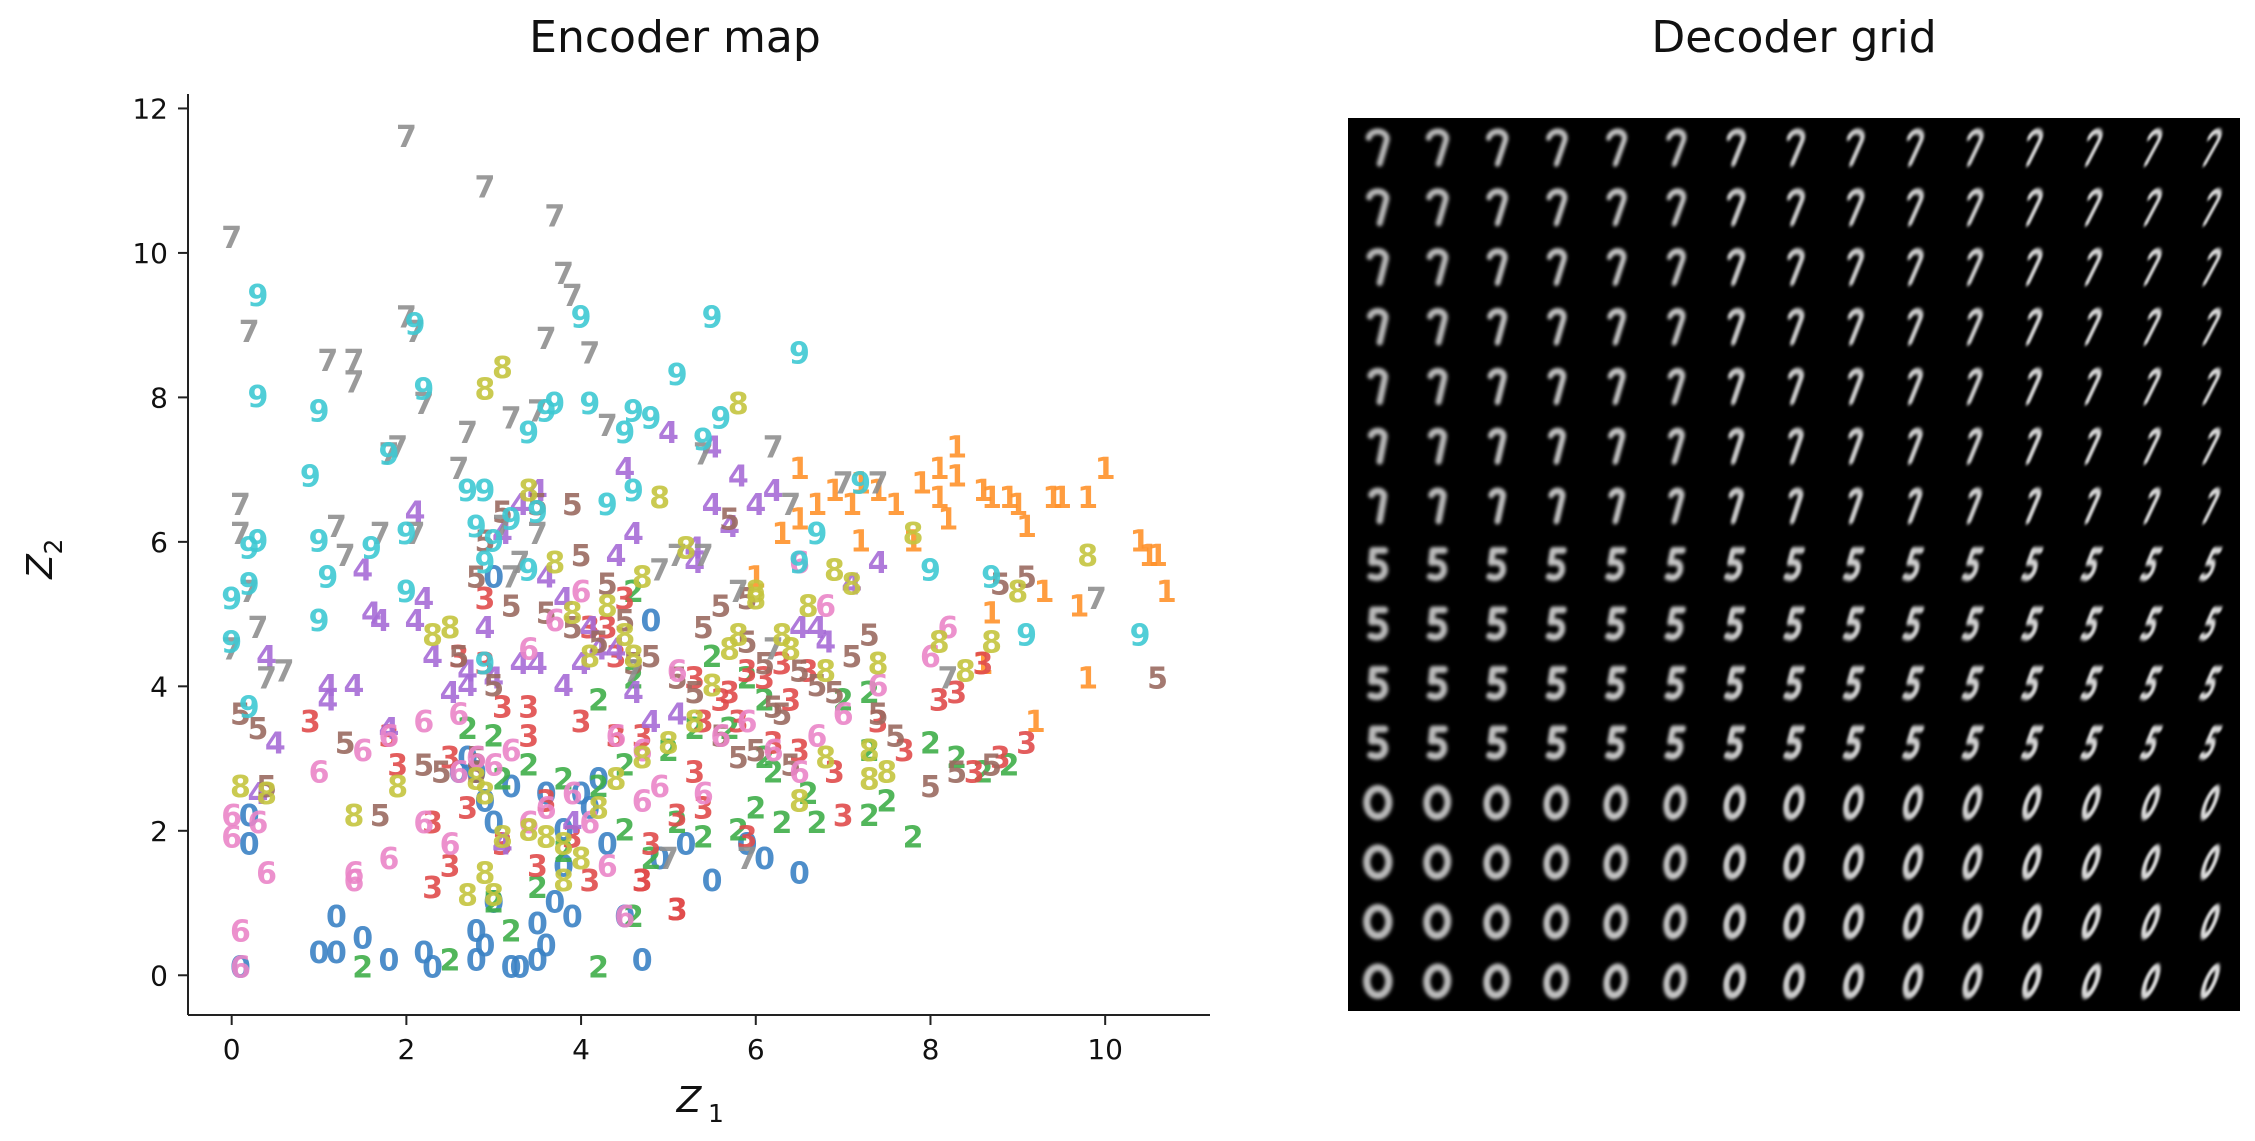 The height and width of the screenshot is (1141, 2255). Describe the element at coordinates (53, 547) in the screenshot. I see `y-axis-label-subscript: 2` at that location.